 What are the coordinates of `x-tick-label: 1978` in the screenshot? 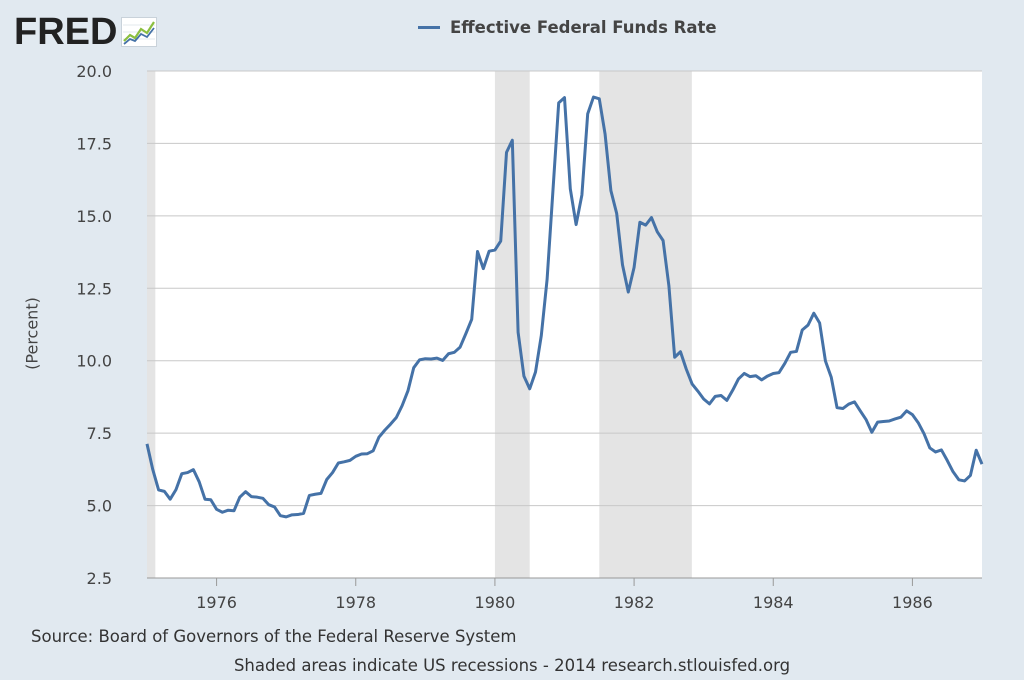 It's located at (355, 602).